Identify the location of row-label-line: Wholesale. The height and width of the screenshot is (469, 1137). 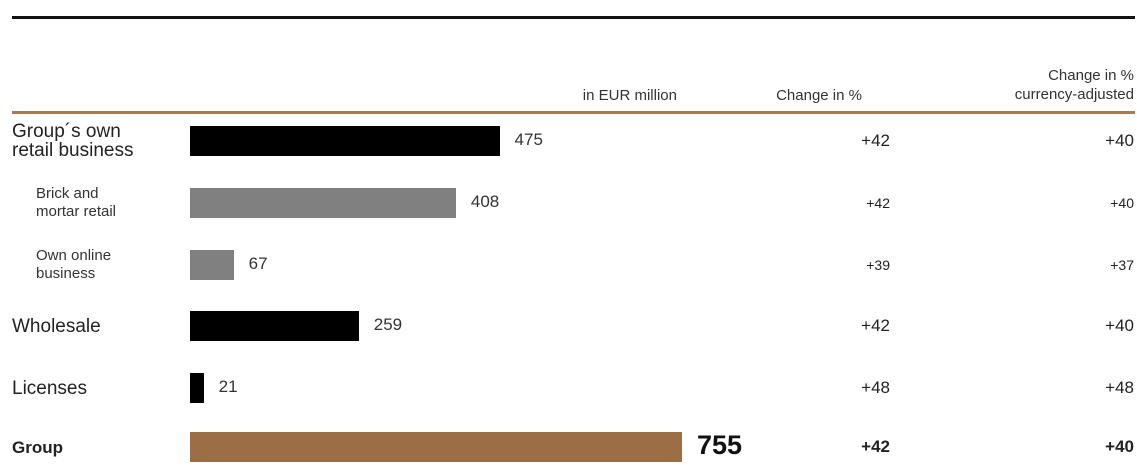
(56, 326).